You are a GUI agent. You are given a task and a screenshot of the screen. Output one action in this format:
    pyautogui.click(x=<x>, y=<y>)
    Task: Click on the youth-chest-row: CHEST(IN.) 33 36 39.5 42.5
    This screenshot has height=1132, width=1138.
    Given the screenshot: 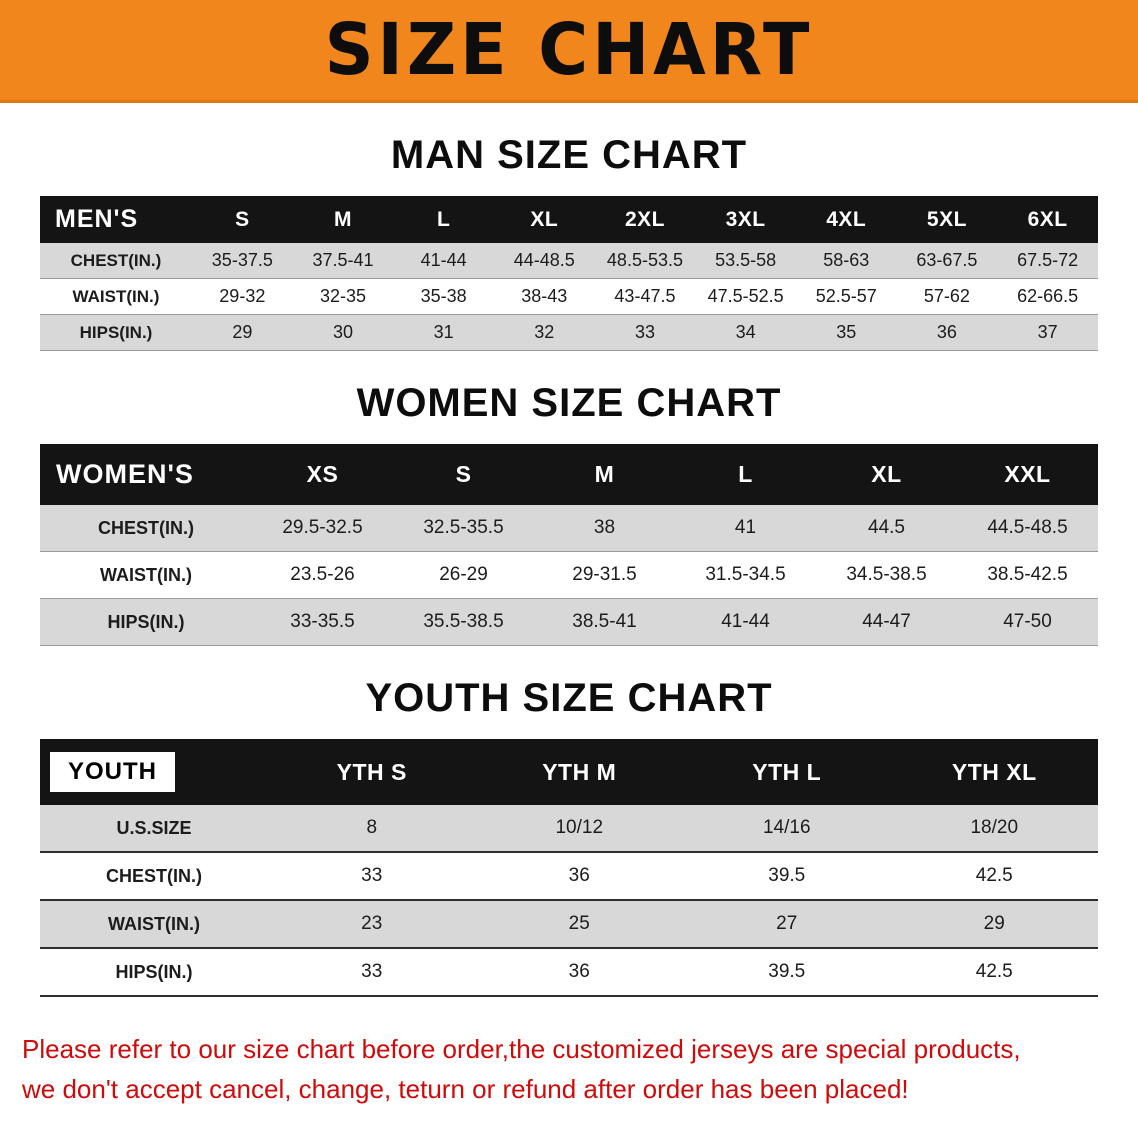 What is the action you would take?
    pyautogui.click(x=569, y=876)
    